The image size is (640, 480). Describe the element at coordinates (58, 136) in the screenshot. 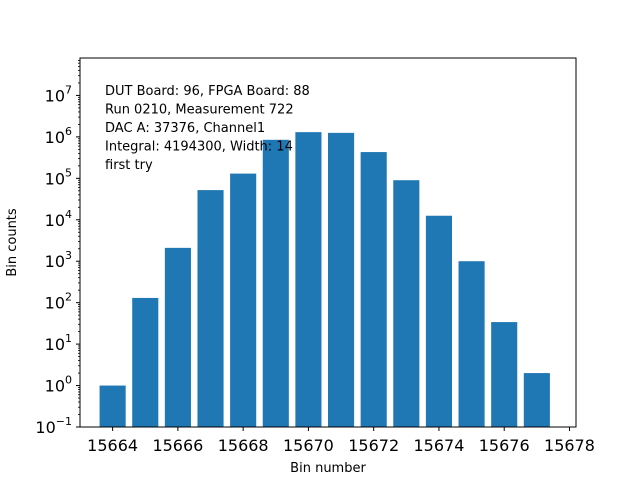

I see `y-tick-label: 10⁶` at that location.